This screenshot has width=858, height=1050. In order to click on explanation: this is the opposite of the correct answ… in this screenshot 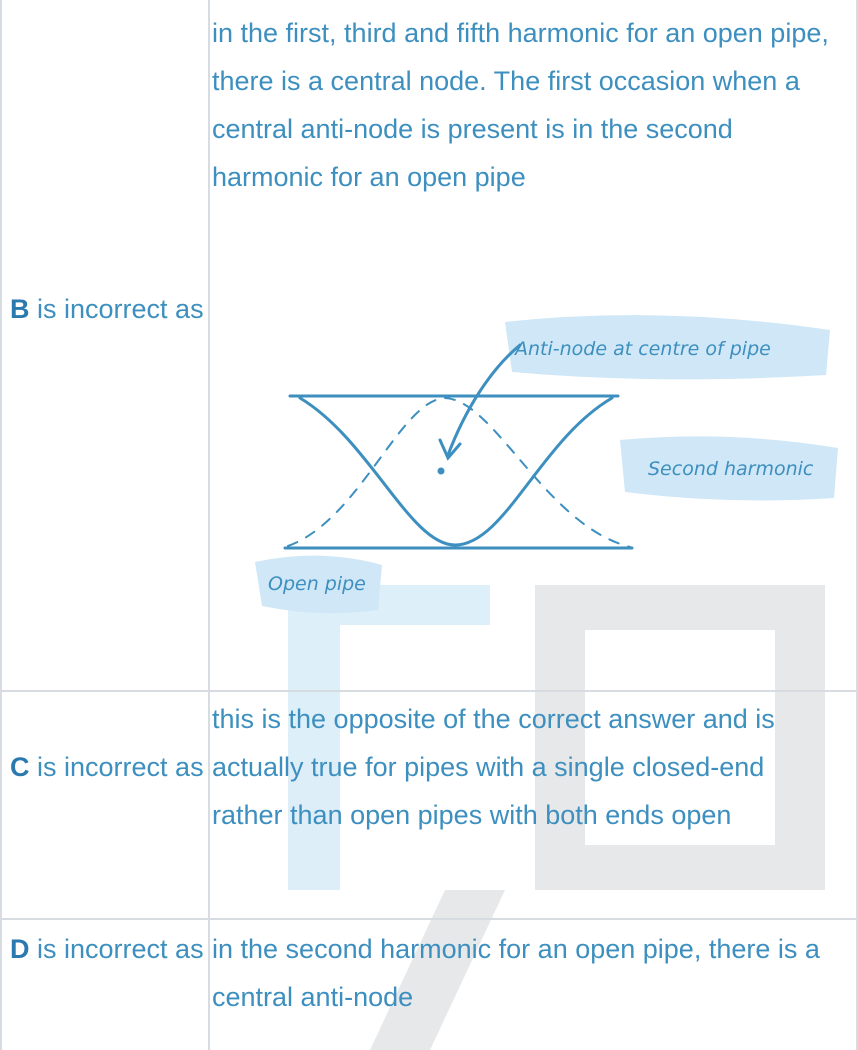, I will do `click(493, 767)`.